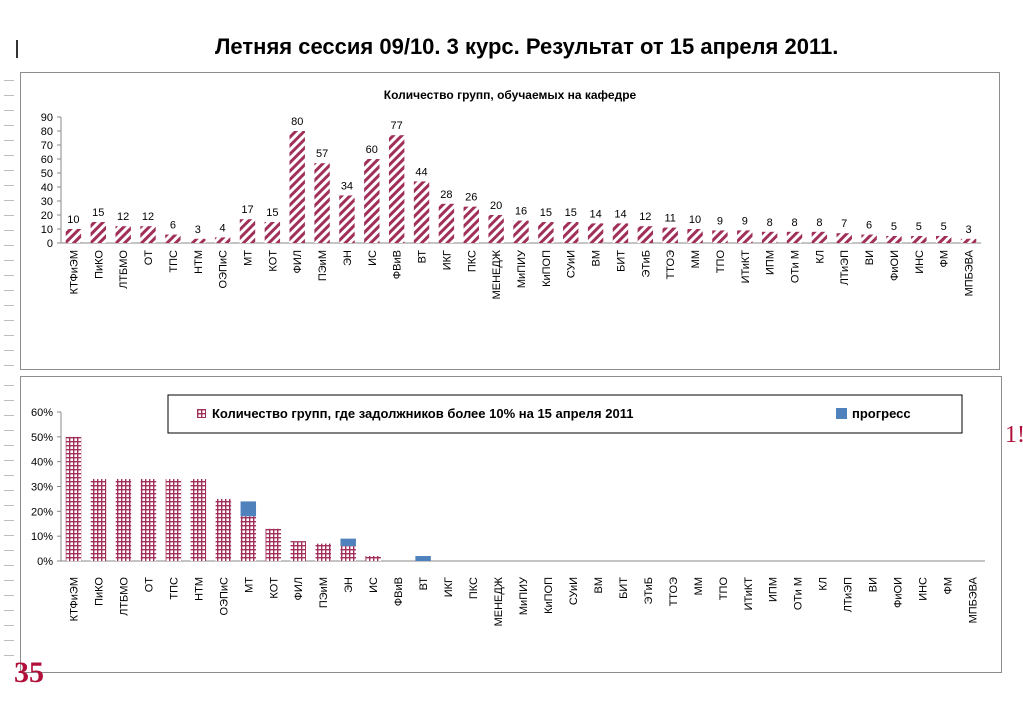 The height and width of the screenshot is (708, 1023). Describe the element at coordinates (74, 272) in the screenshot. I see `x-tick-label: КТФиЭМ` at that location.